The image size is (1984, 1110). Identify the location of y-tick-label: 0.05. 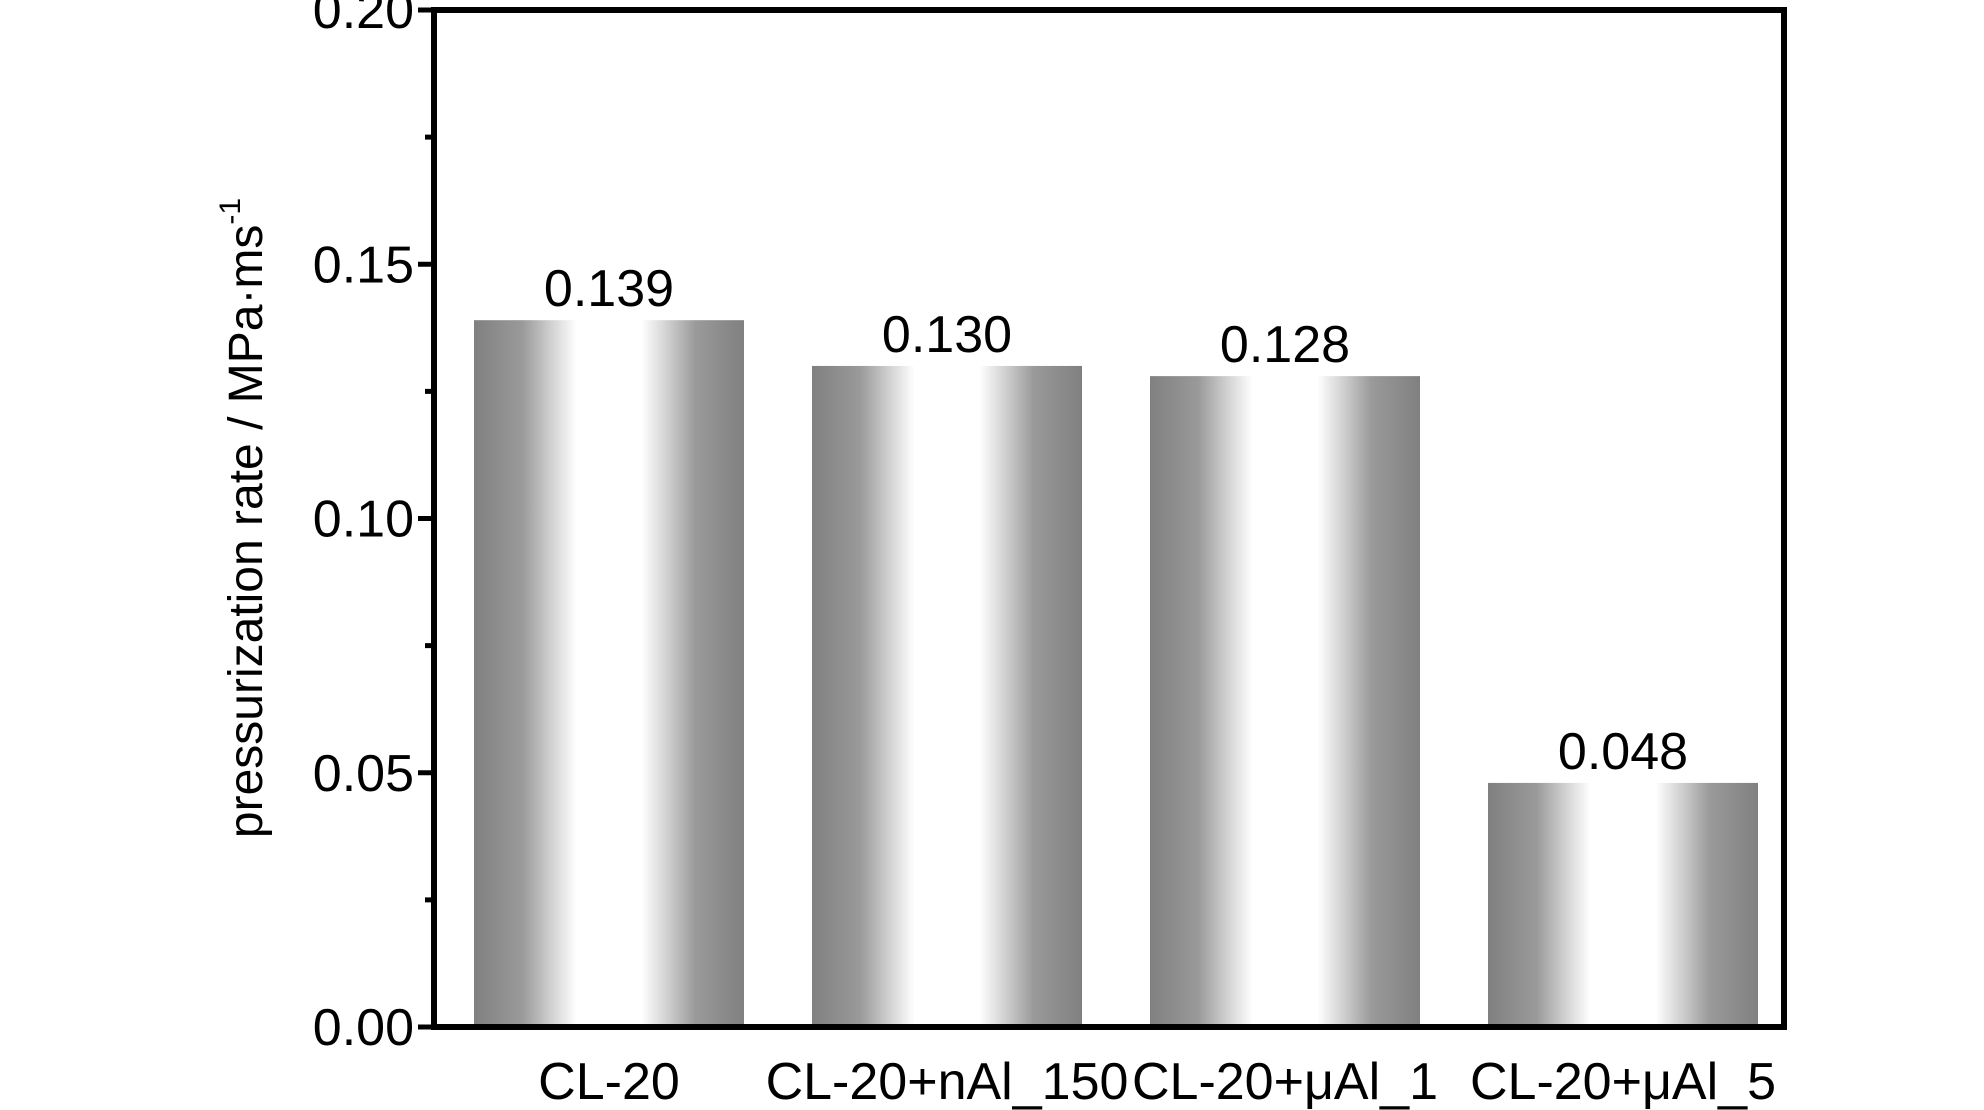
(363, 774).